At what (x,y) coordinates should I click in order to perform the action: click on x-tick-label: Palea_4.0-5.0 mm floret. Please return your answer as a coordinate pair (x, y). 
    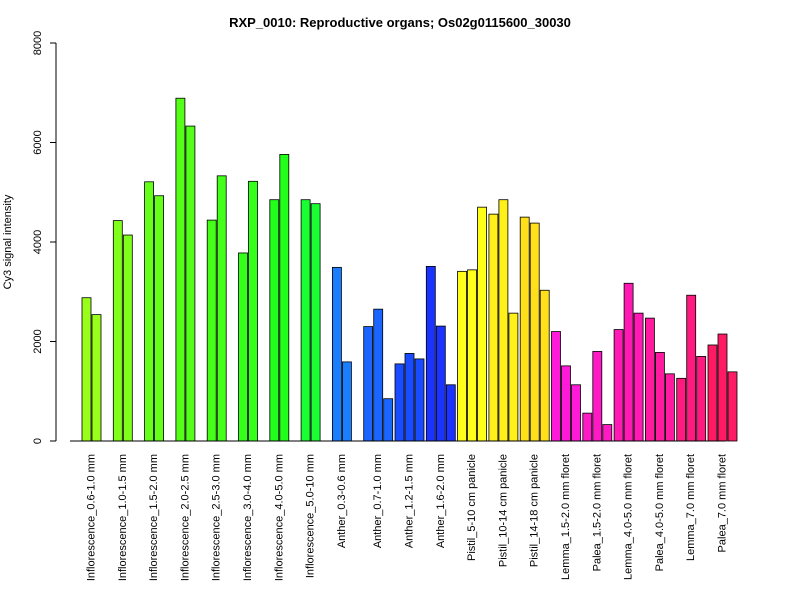
    Looking at the image, I should click on (660, 512).